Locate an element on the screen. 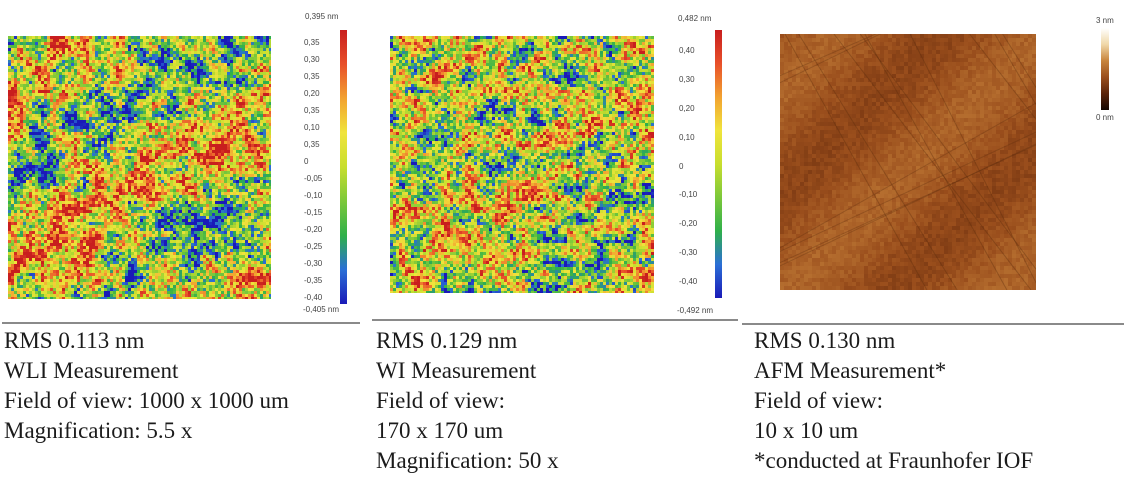 This screenshot has height=484, width=1126. afm-colorbar-min-label: 0 nm is located at coordinates (1105, 117).